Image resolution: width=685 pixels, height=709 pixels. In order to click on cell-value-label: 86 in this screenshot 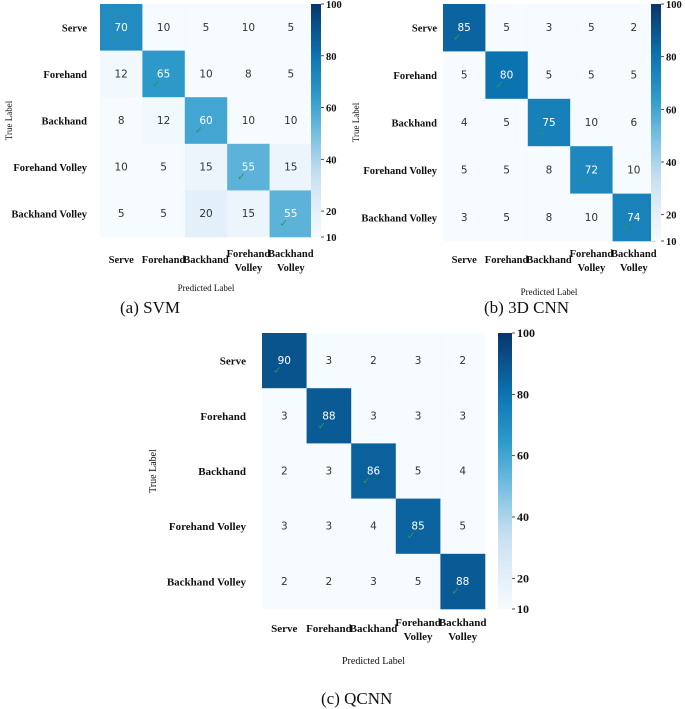, I will do `click(374, 472)`.